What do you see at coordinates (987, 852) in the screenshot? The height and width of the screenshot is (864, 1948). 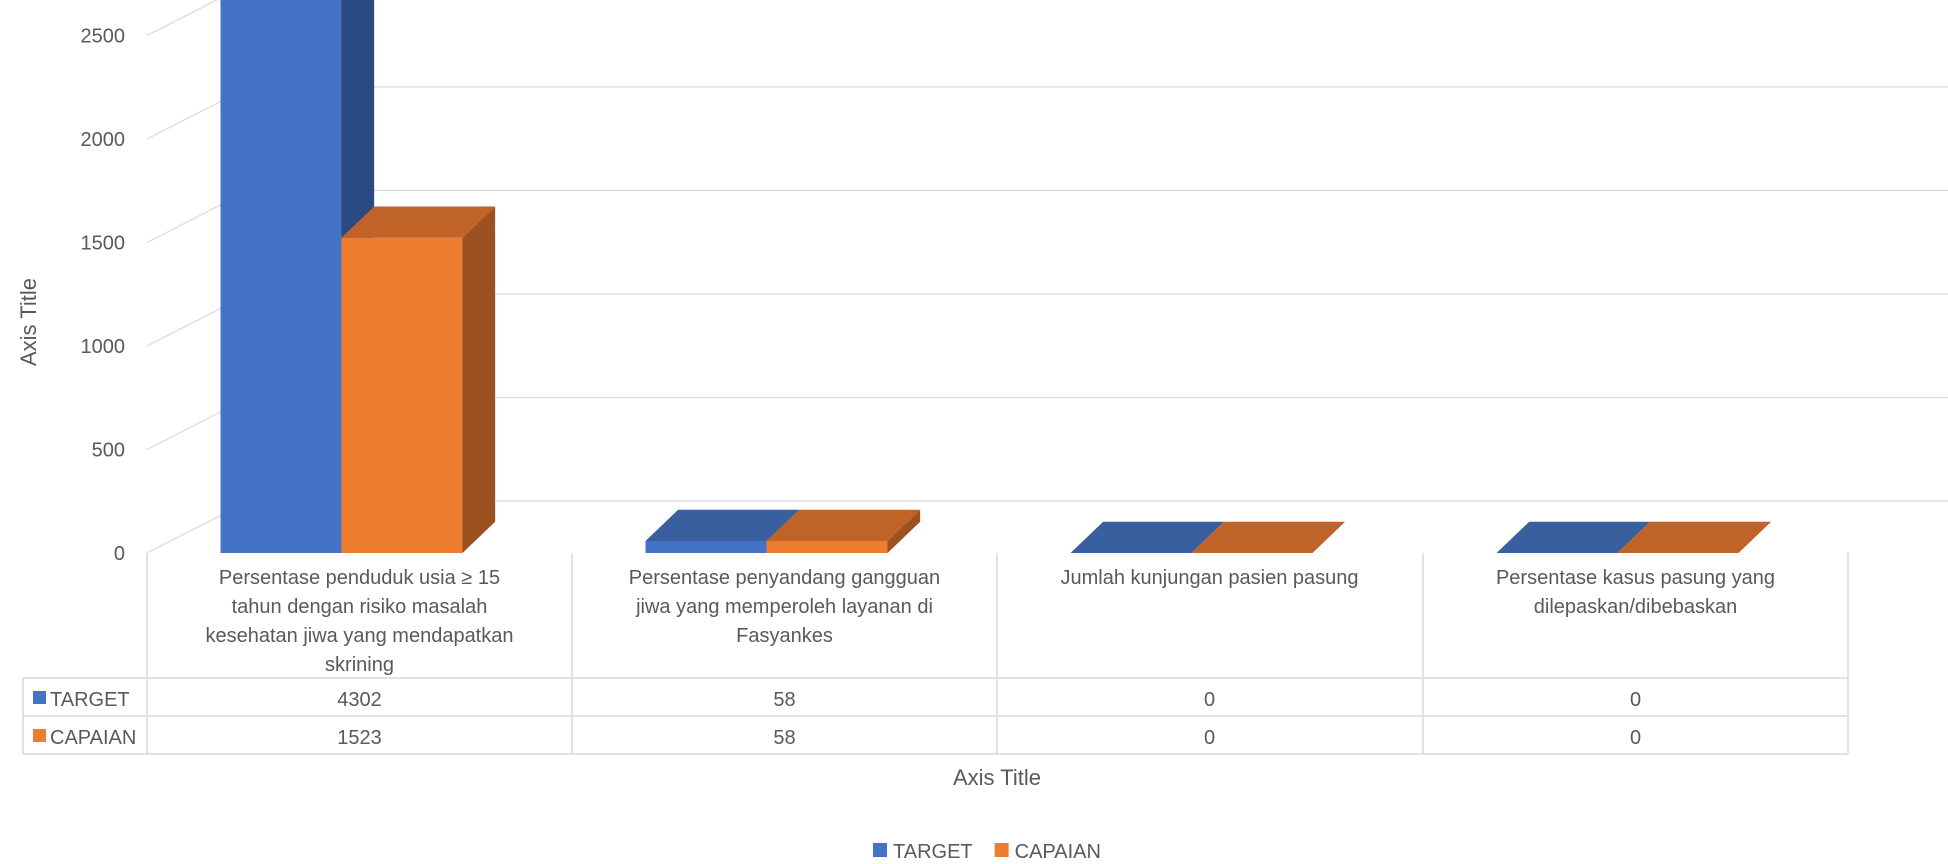 I see `legend: TARGET CAPAIAN` at bounding box center [987, 852].